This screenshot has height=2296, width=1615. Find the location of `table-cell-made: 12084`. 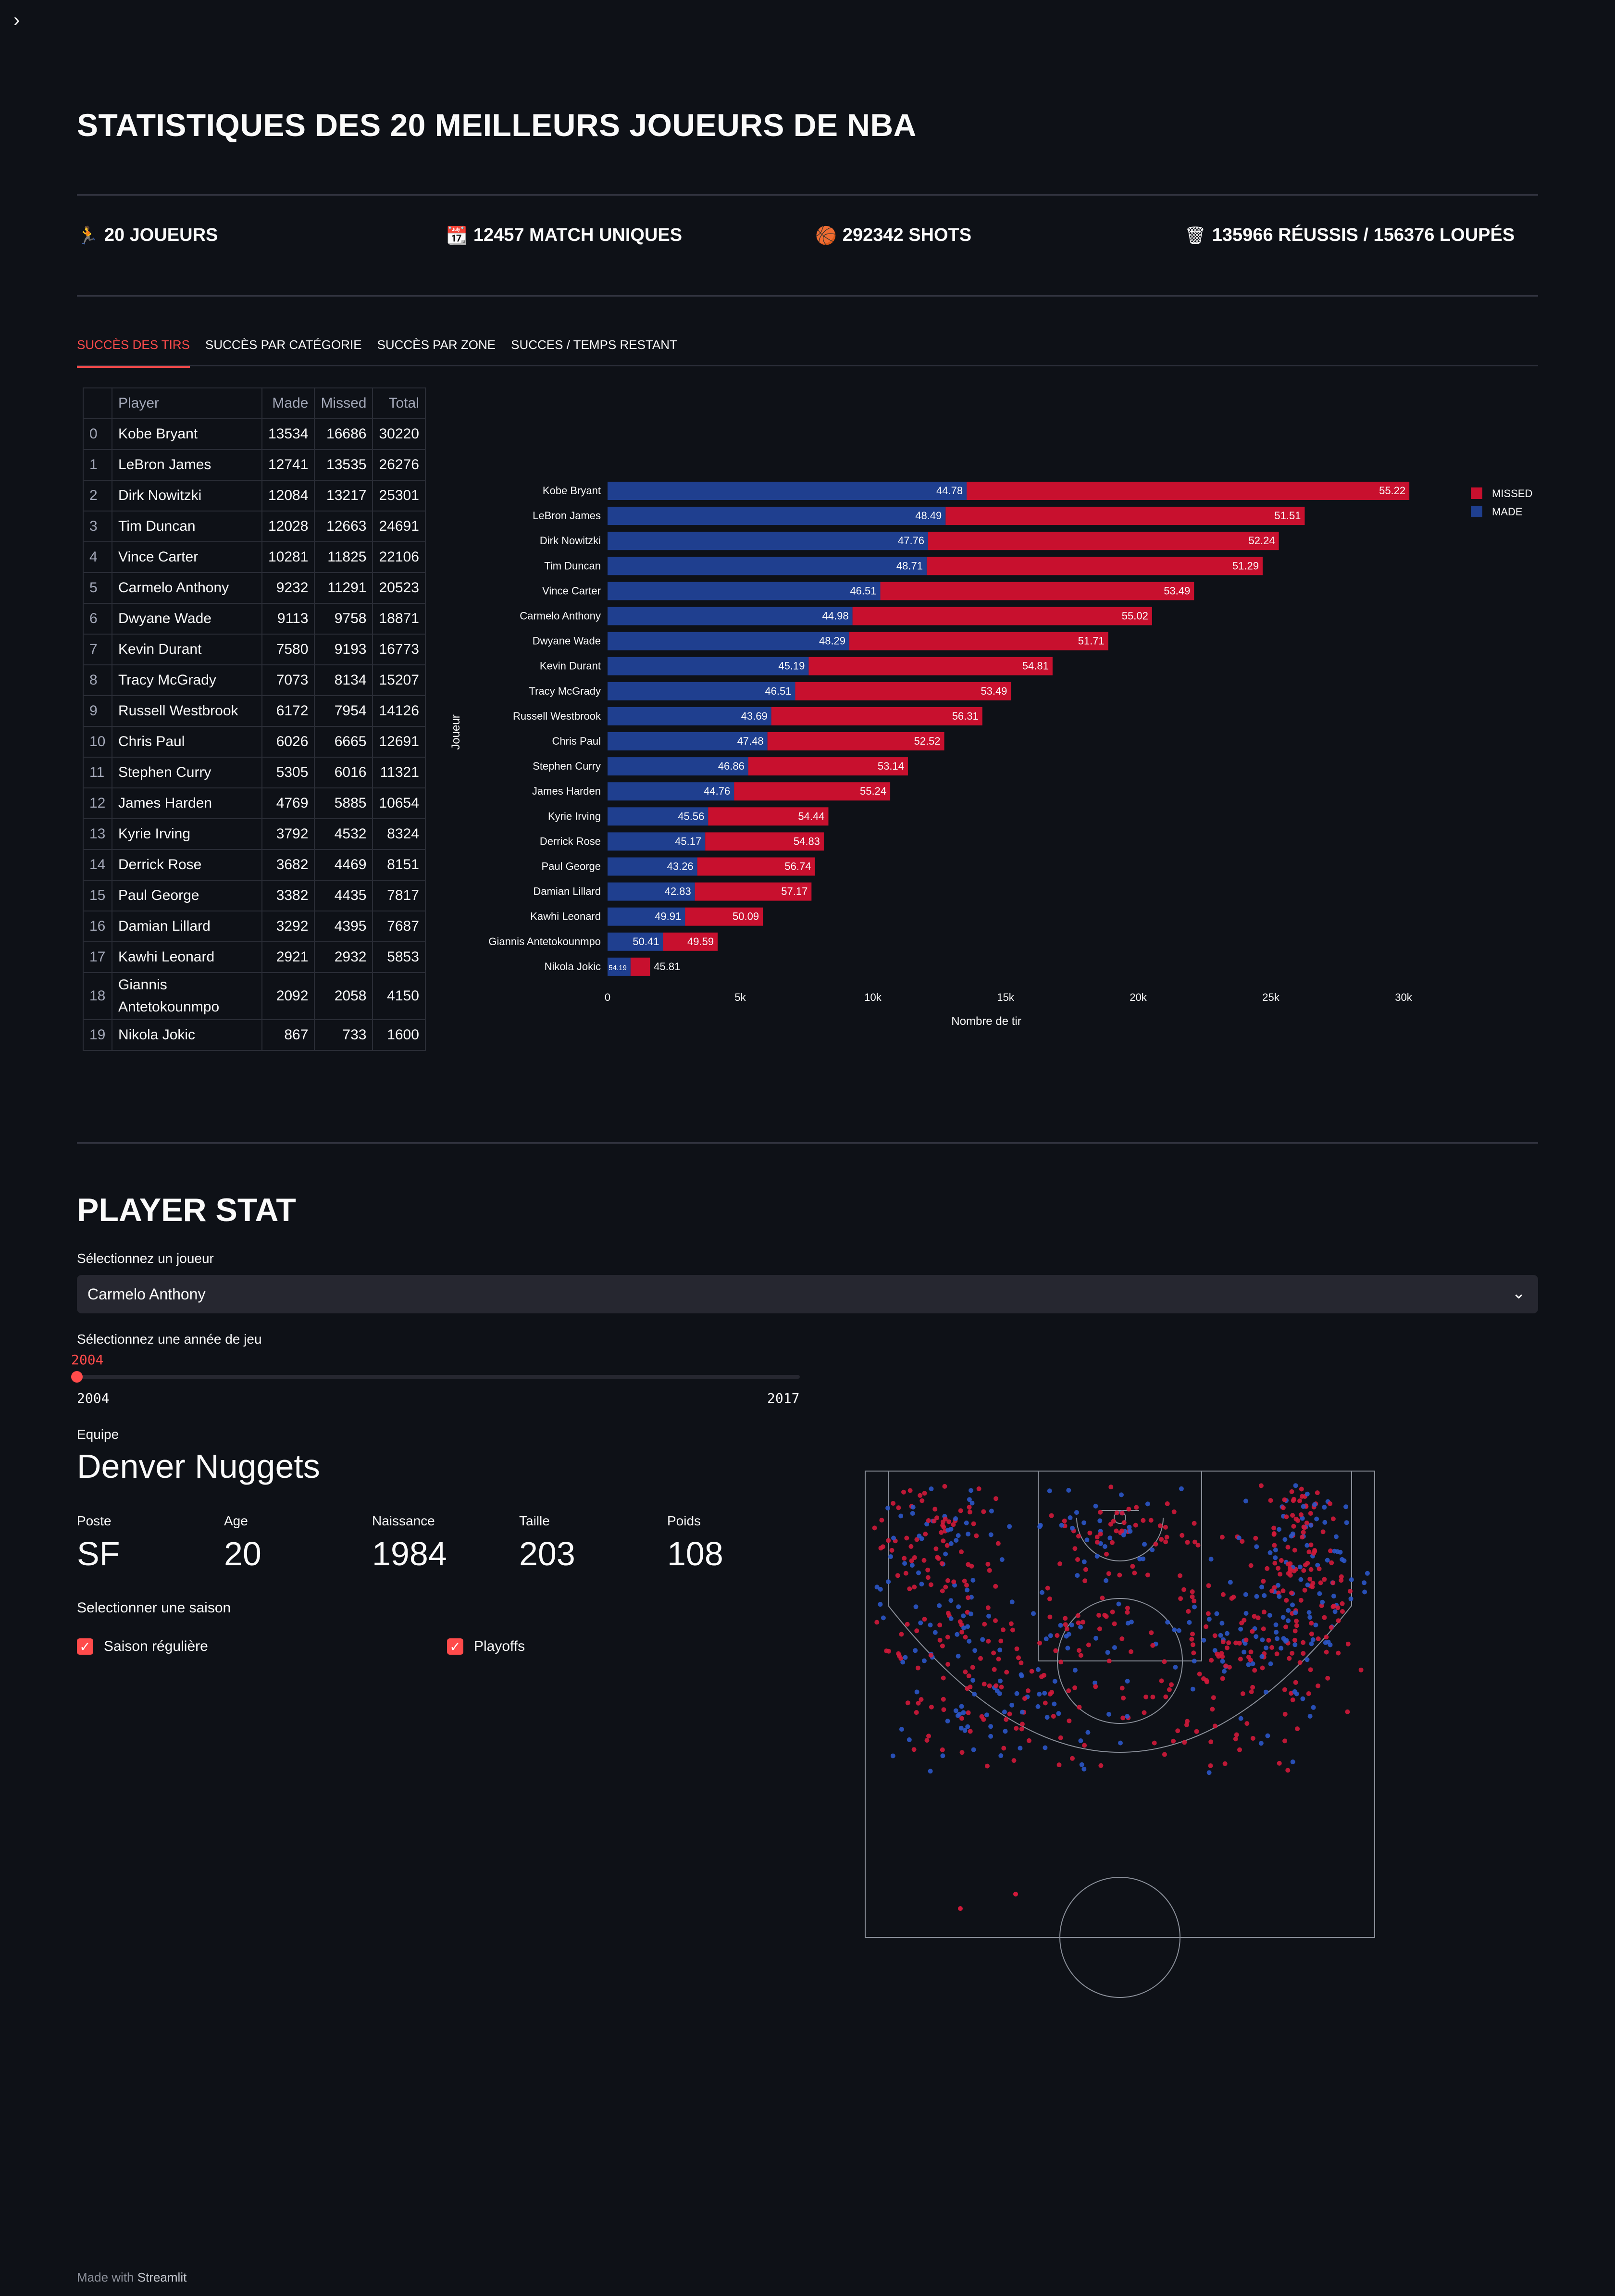

table-cell-made: 12084 is located at coordinates (288, 496).